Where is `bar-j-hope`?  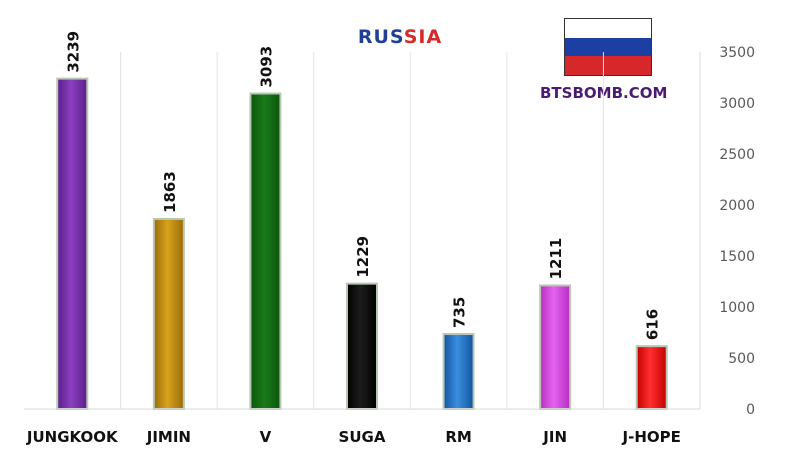 bar-j-hope is located at coordinates (651, 377).